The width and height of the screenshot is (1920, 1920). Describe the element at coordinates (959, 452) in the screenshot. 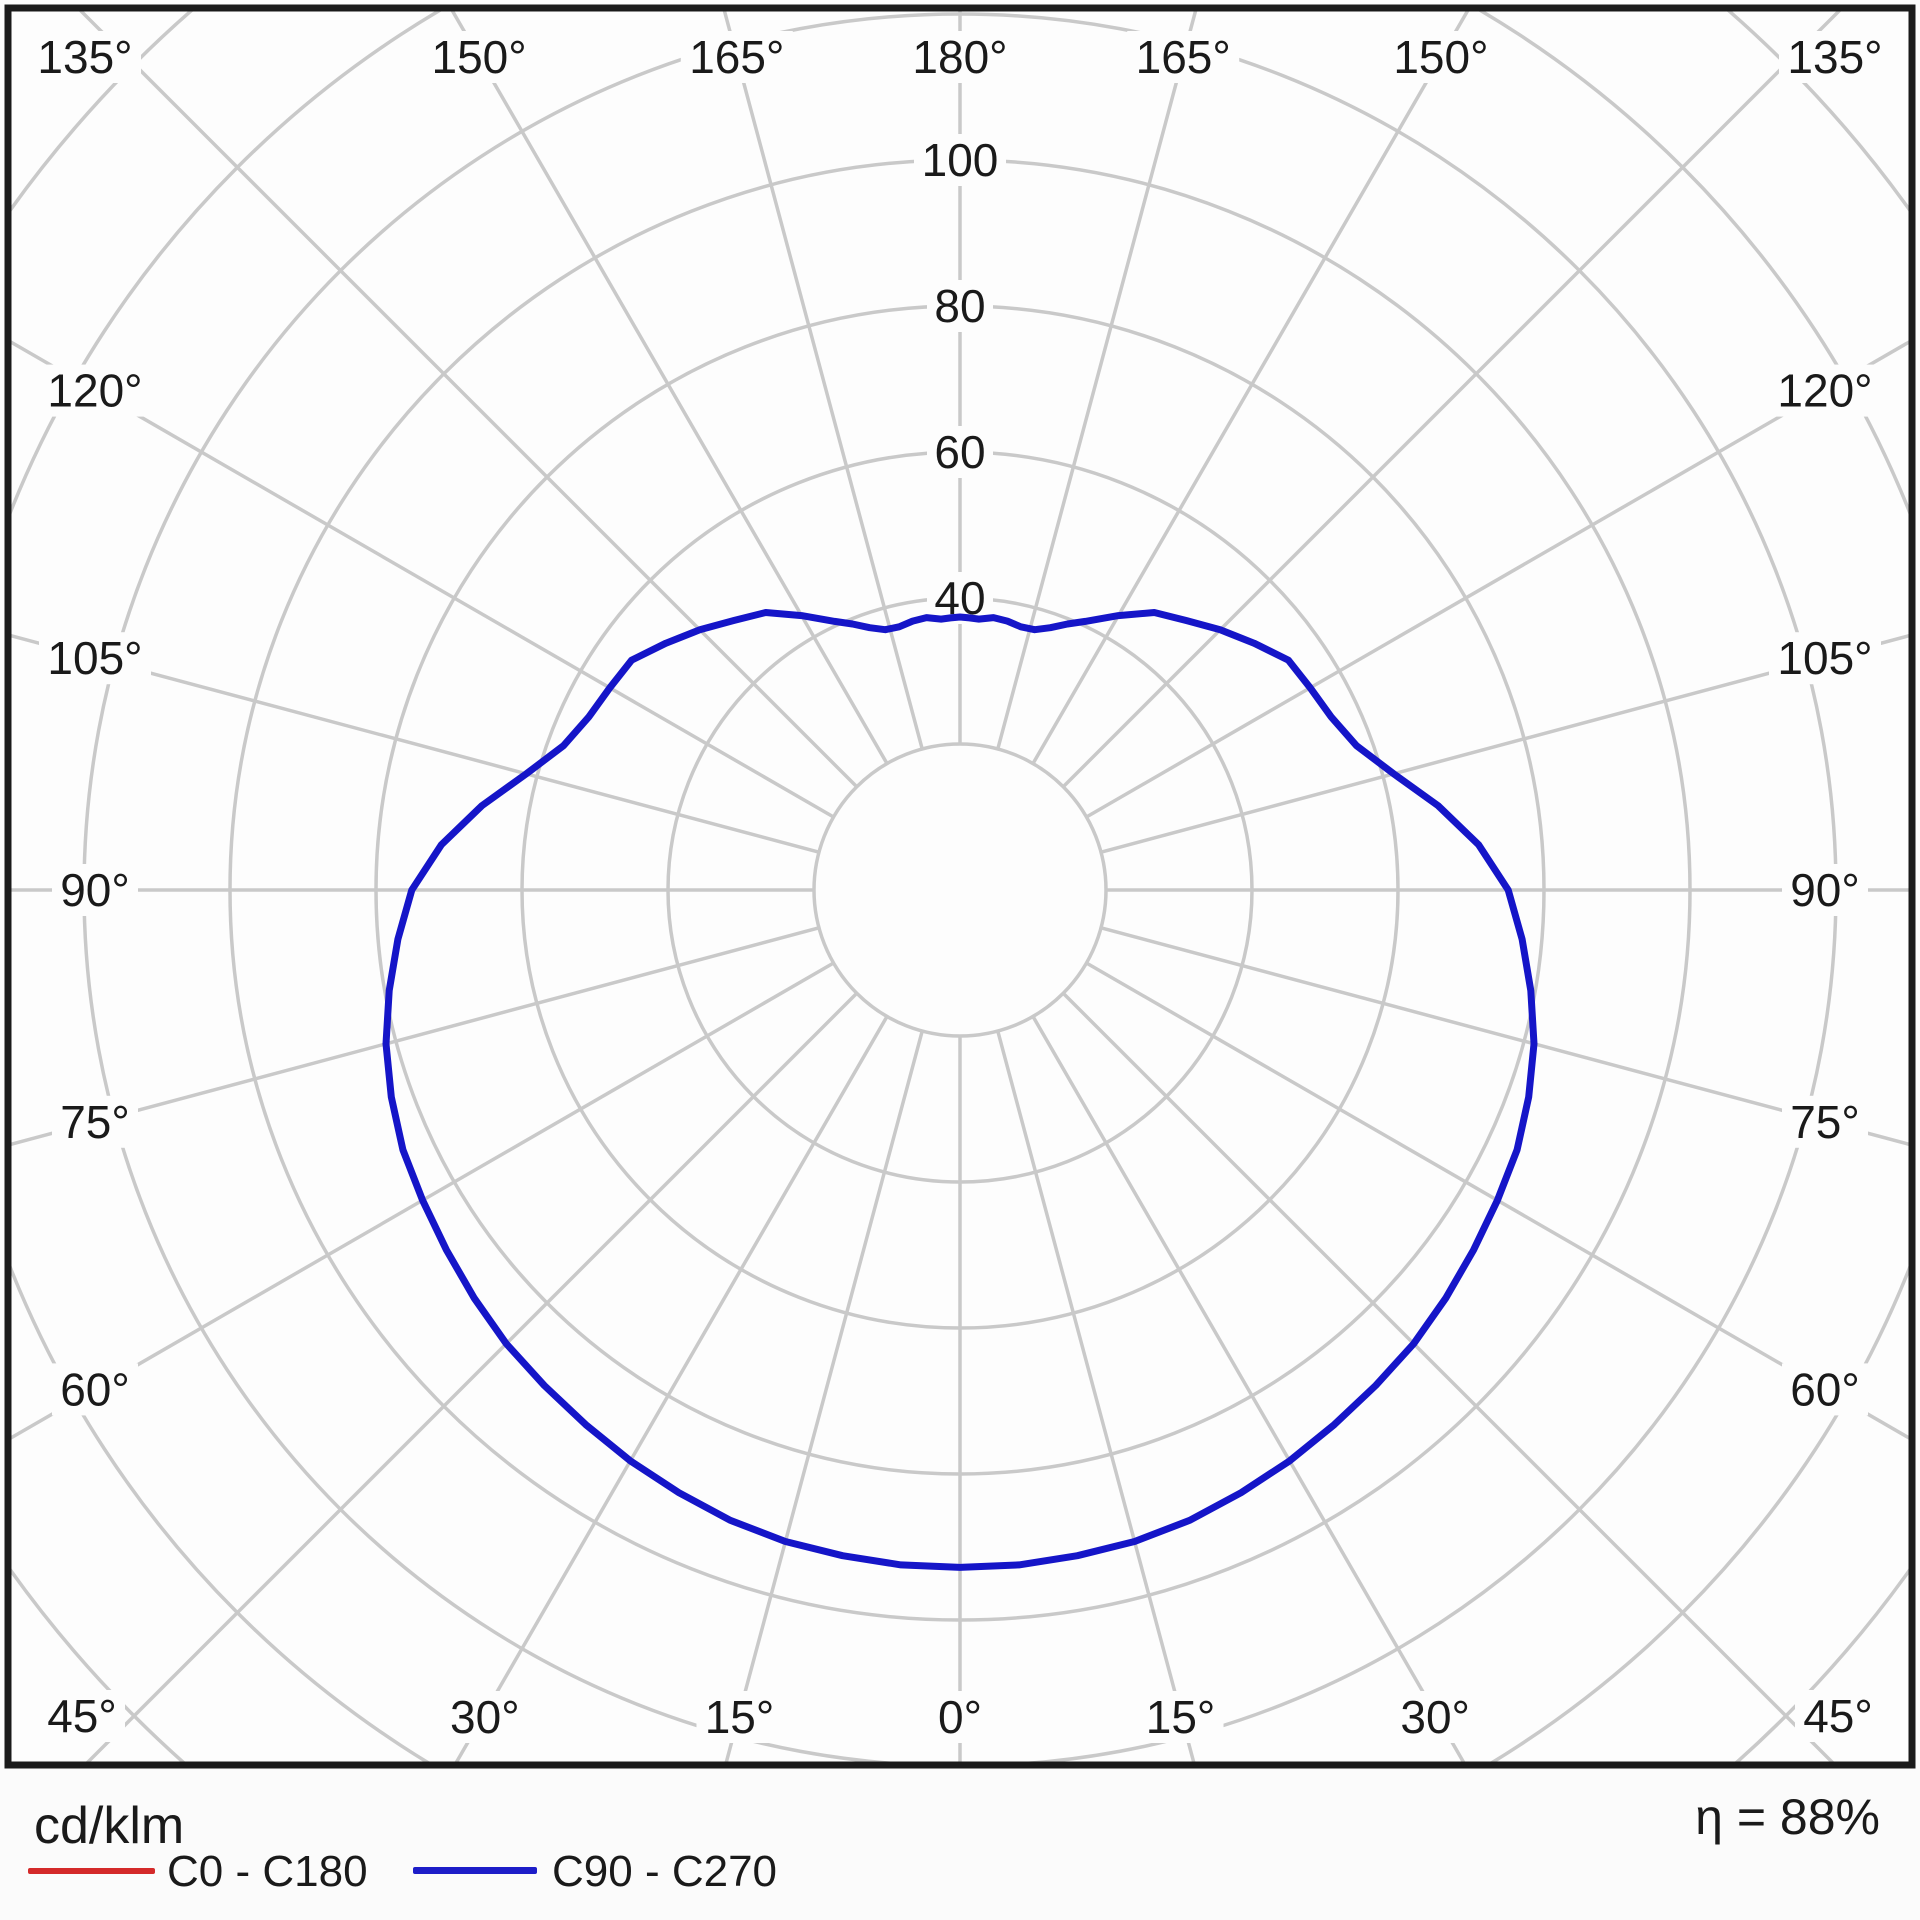

I see `svg-text: 60` at that location.